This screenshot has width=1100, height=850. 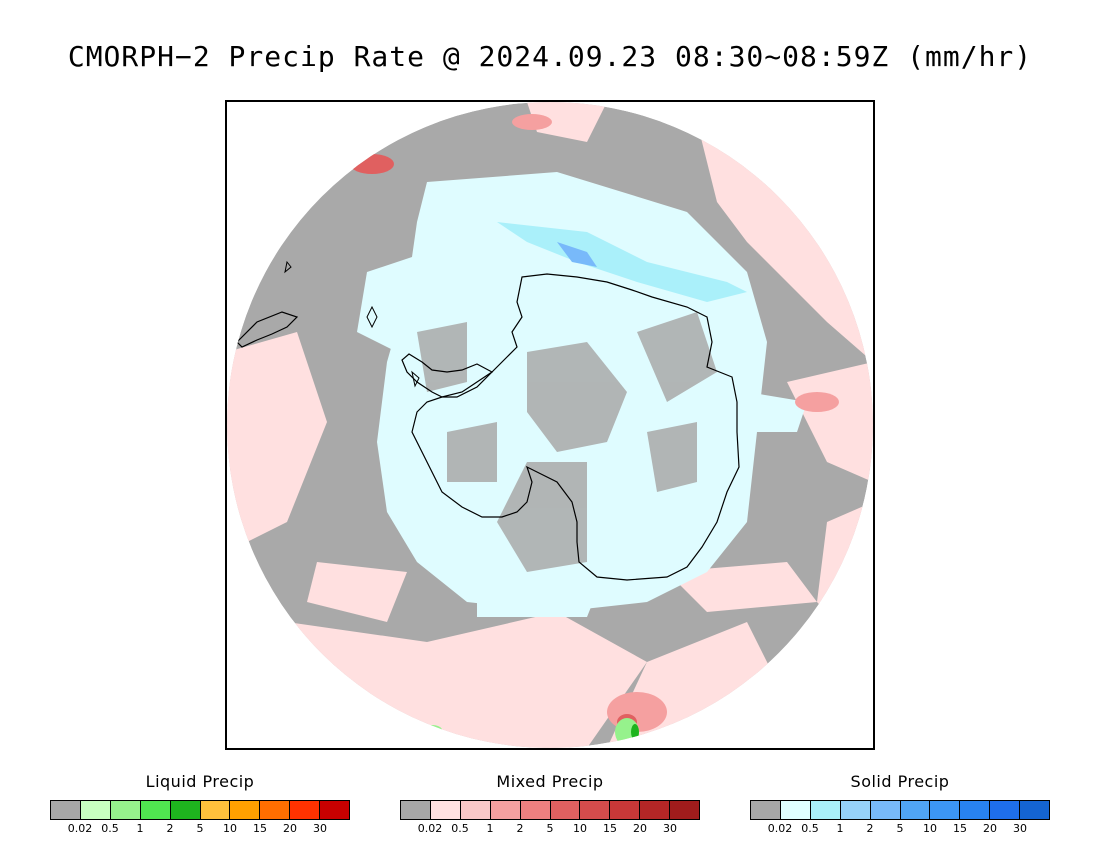 I want to click on legend-title: Mixed Precip, so click(x=550, y=781).